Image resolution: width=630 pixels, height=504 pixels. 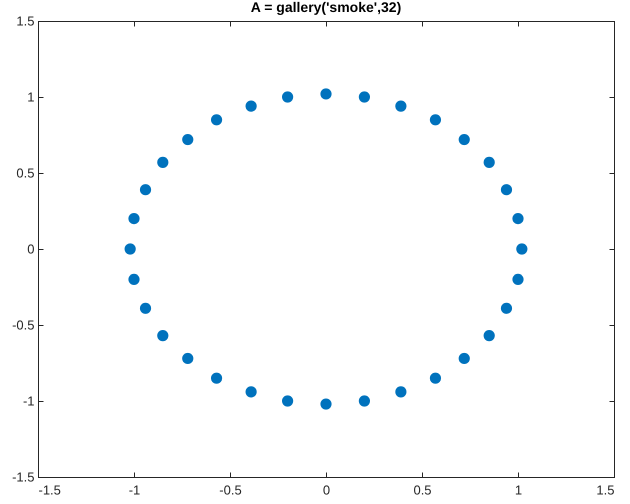 What do you see at coordinates (518, 490) in the screenshot?
I see `x-tick-label: 1` at bounding box center [518, 490].